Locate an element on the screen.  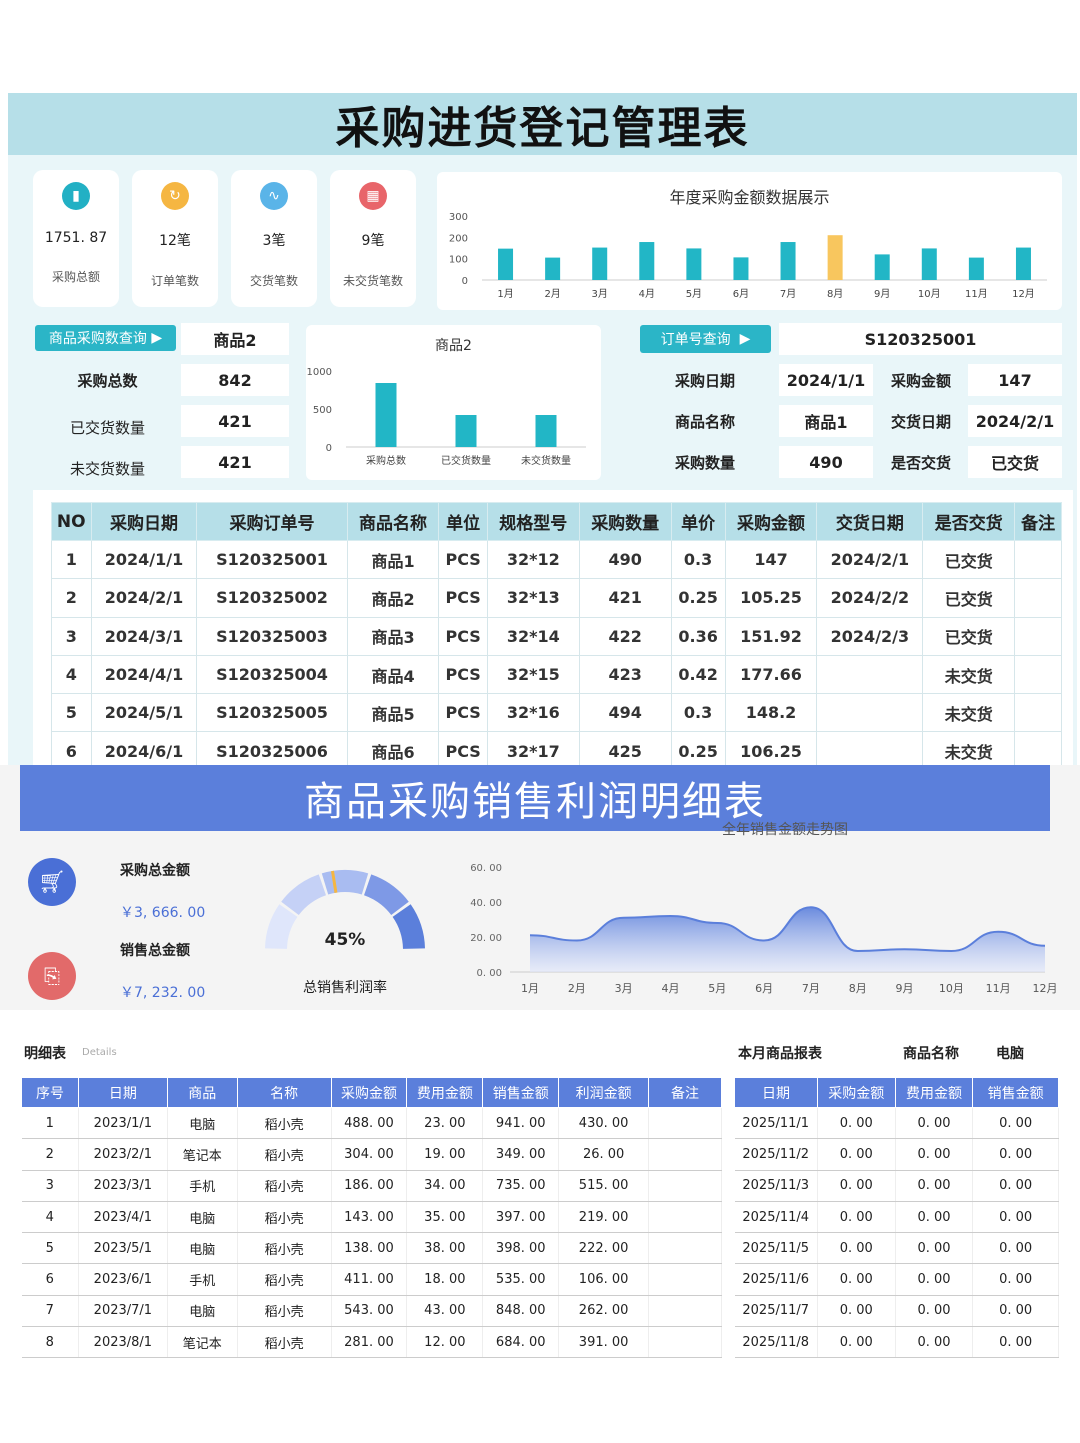
sales-total-value: ￥7, 232. 00 is located at coordinates (163, 993).